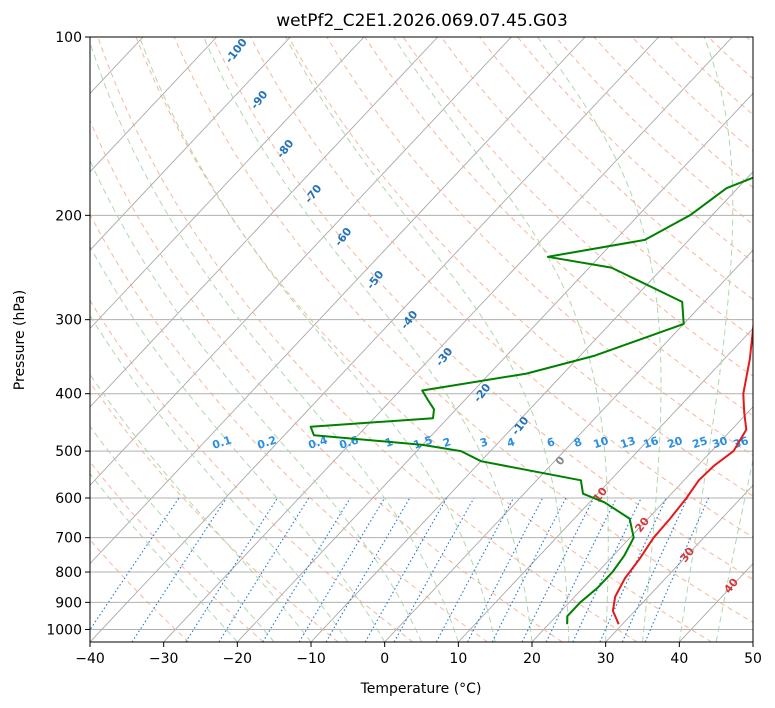 The height and width of the screenshot is (708, 775). I want to click on y-tick-label: 500, so click(68, 452).